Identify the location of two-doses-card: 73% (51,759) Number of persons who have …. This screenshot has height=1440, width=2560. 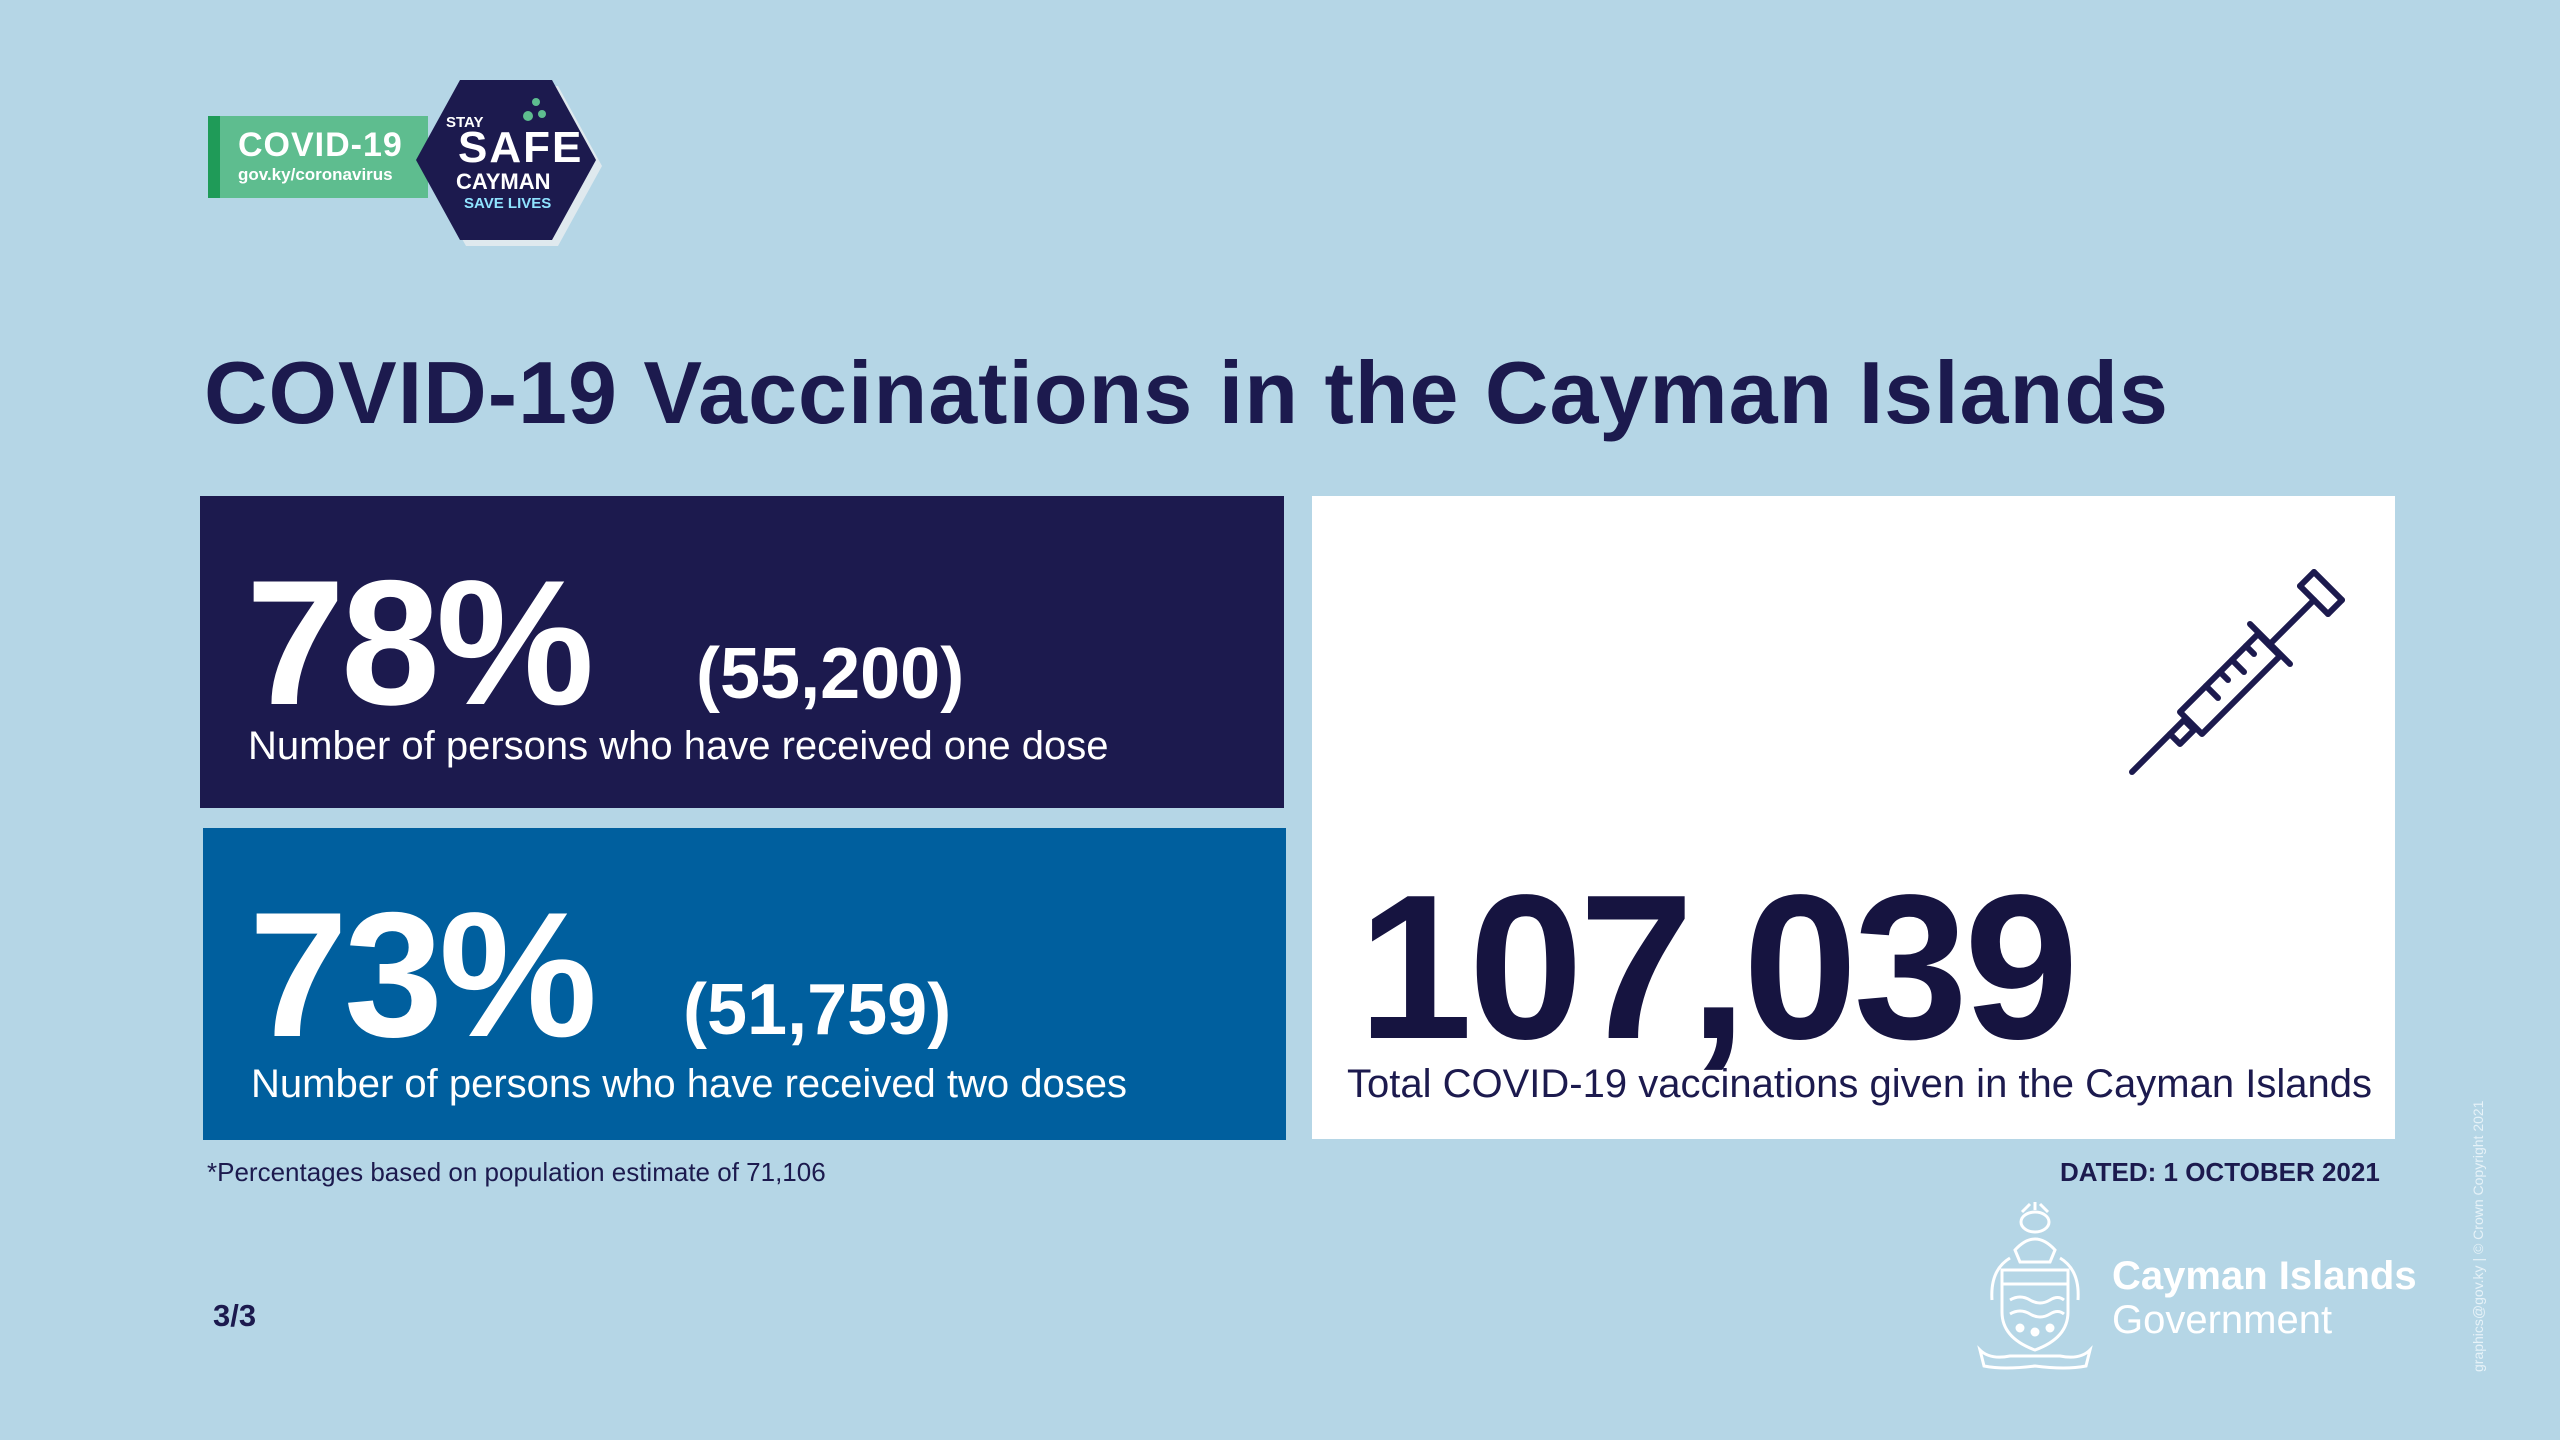
(744, 984).